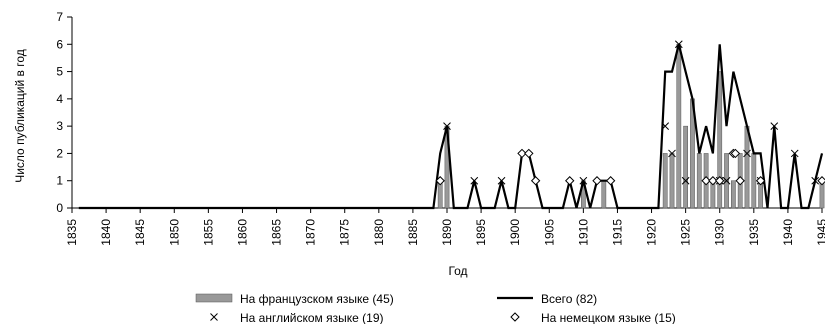  What do you see at coordinates (820, 232) in the screenshot?
I see `x-tick-label: 1945` at bounding box center [820, 232].